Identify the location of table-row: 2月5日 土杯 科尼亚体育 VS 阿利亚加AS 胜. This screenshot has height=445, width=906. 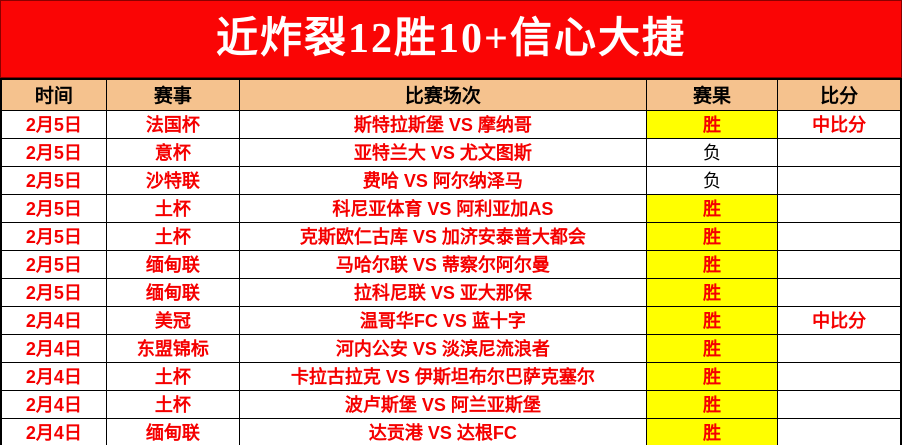
(451, 208).